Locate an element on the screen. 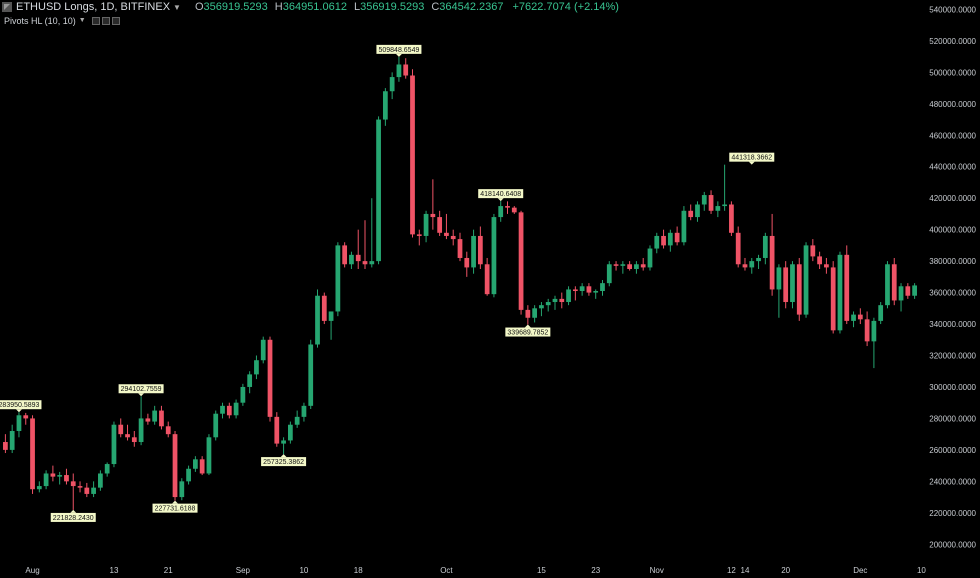  settings-icon is located at coordinates (95, 20).